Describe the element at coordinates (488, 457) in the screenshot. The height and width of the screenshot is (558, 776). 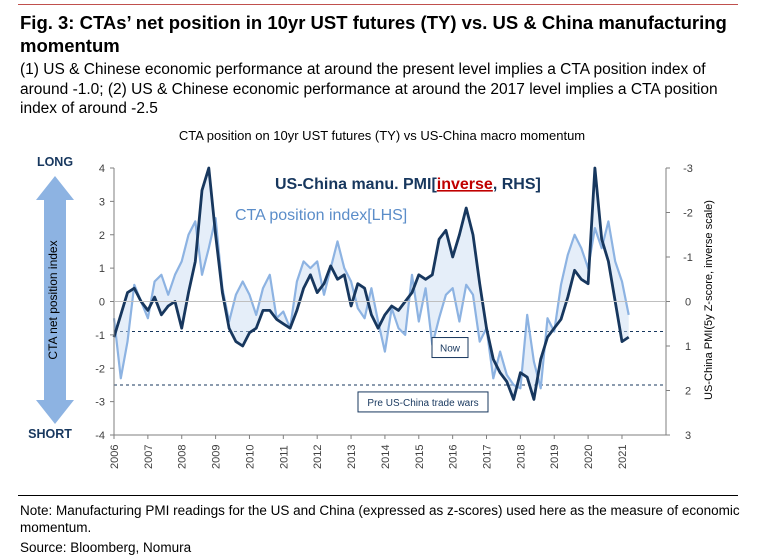
I see `x-tick-label: 2017` at that location.